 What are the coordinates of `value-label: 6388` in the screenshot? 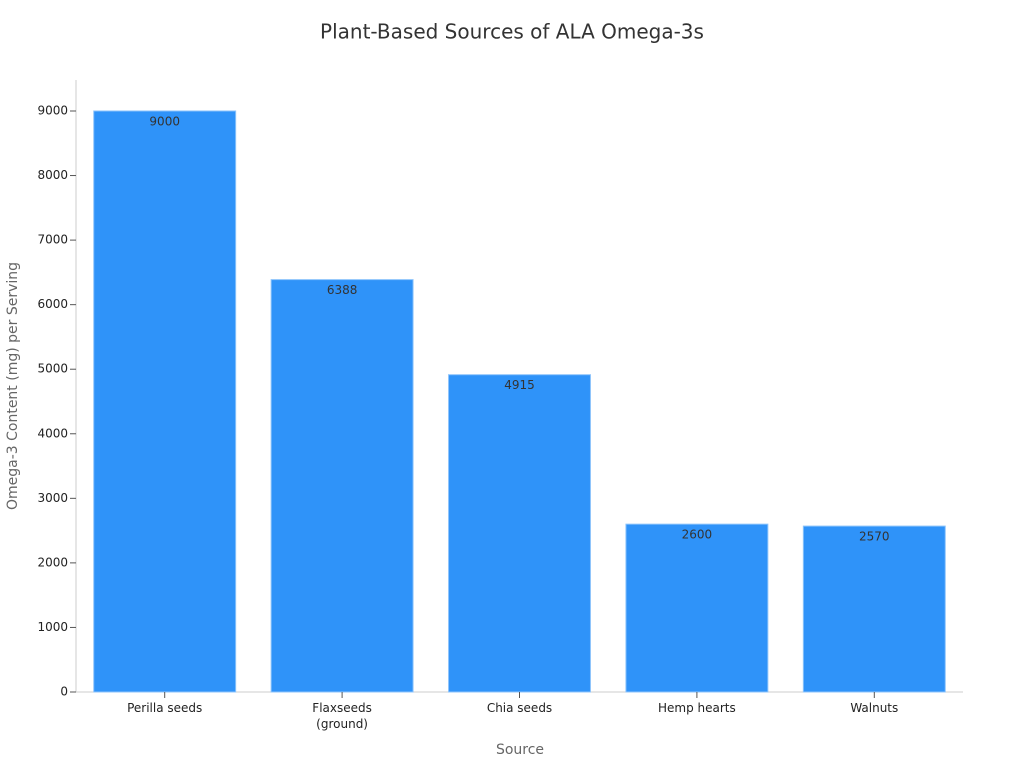 It's located at (342, 290).